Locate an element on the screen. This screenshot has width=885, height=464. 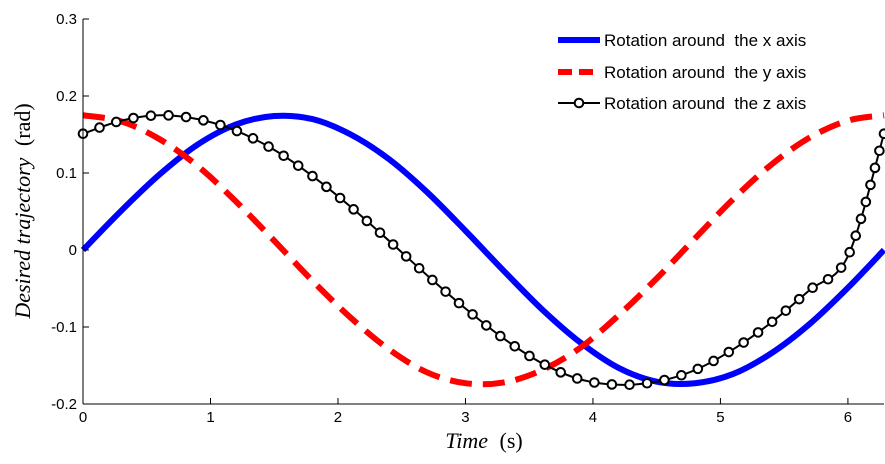
y-tick-label: 0 is located at coordinates (73, 250).